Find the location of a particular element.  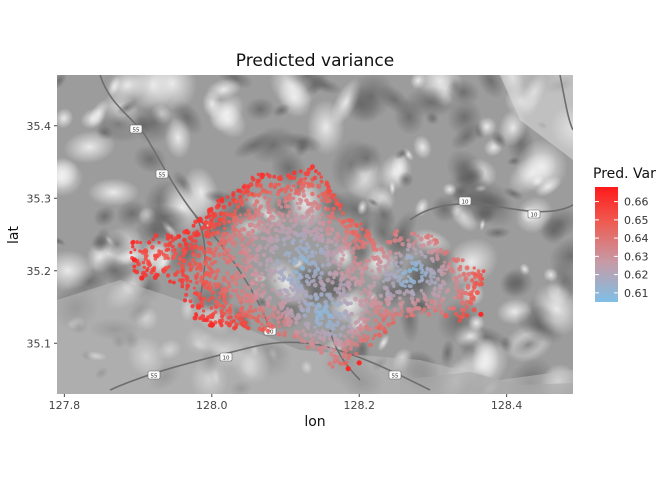

road-shield-label: 55 is located at coordinates (162, 176).